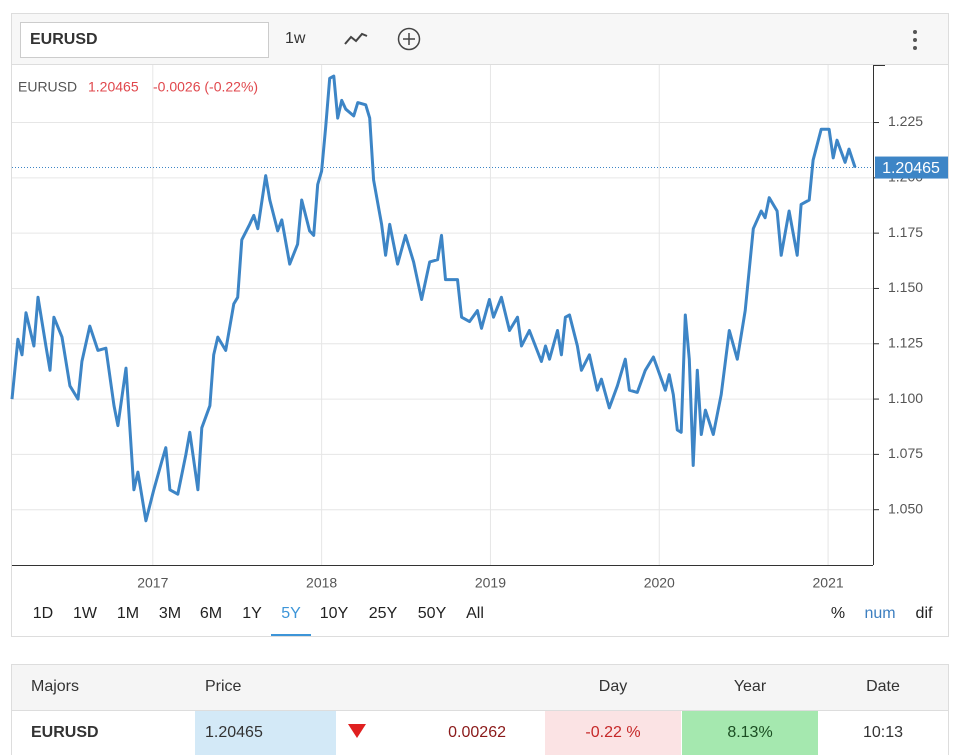  I want to click on y-tick-label: 1.175, so click(905, 232).